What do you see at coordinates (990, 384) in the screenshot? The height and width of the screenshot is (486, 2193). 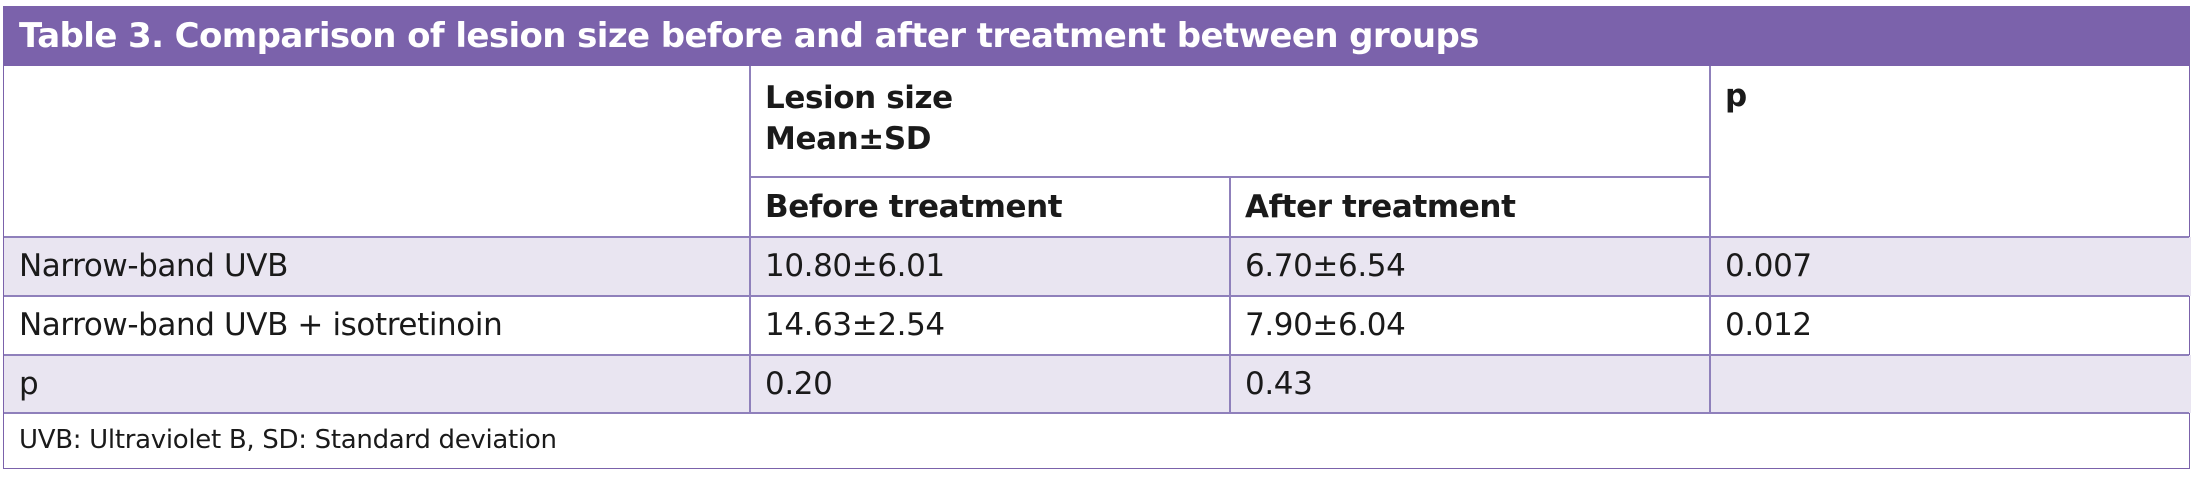 I see `row-before-value: 0.20` at bounding box center [990, 384].